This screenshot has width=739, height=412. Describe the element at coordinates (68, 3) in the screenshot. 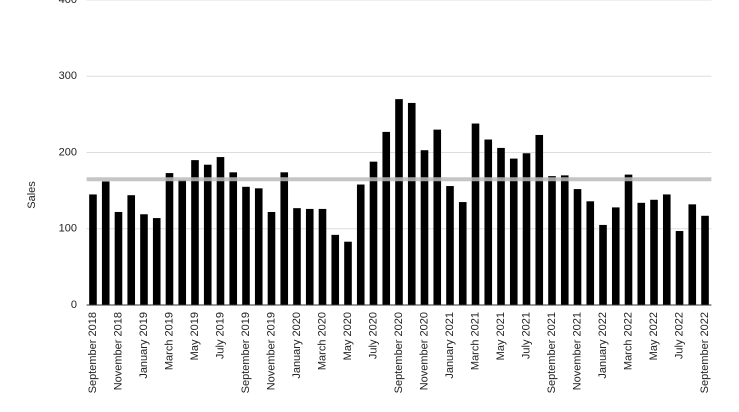

I see `y-tick-label: 400` at that location.